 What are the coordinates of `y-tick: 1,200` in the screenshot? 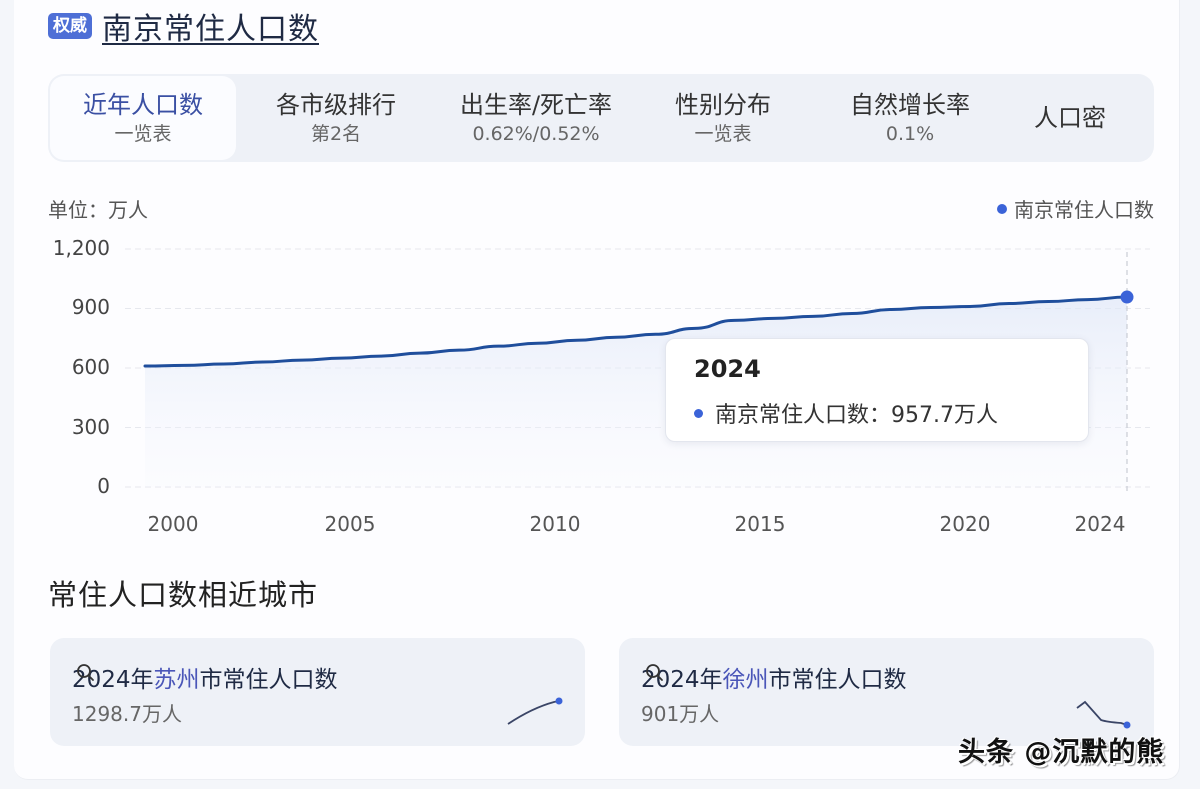 It's located at (81, 248).